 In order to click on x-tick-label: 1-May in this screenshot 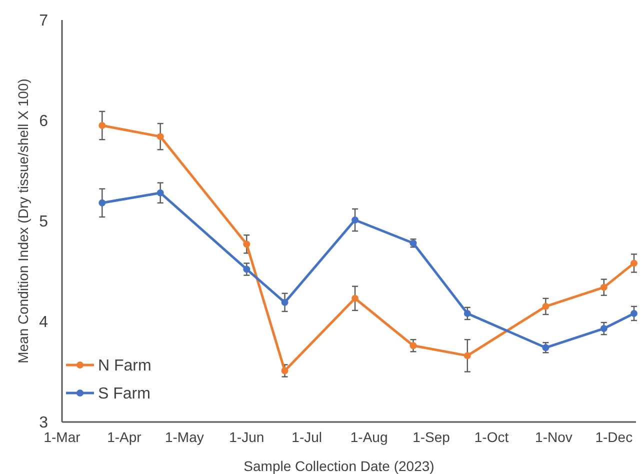, I will do `click(184, 437)`.